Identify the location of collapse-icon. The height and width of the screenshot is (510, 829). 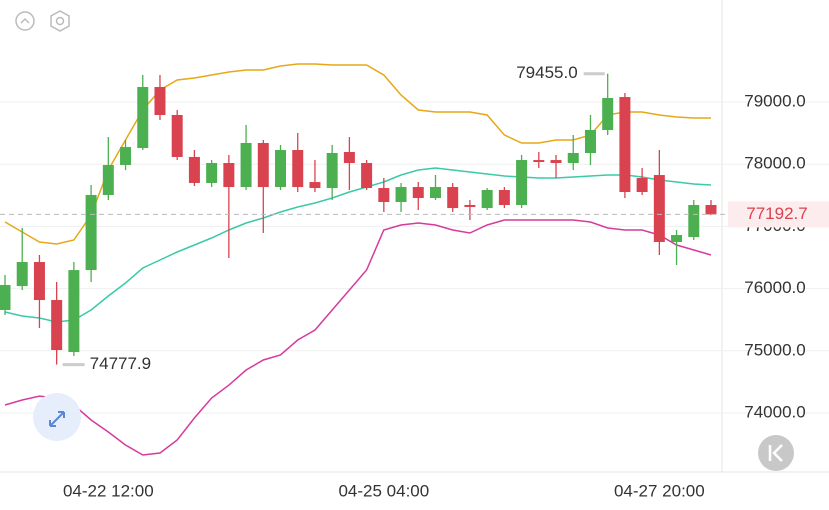
(25, 21).